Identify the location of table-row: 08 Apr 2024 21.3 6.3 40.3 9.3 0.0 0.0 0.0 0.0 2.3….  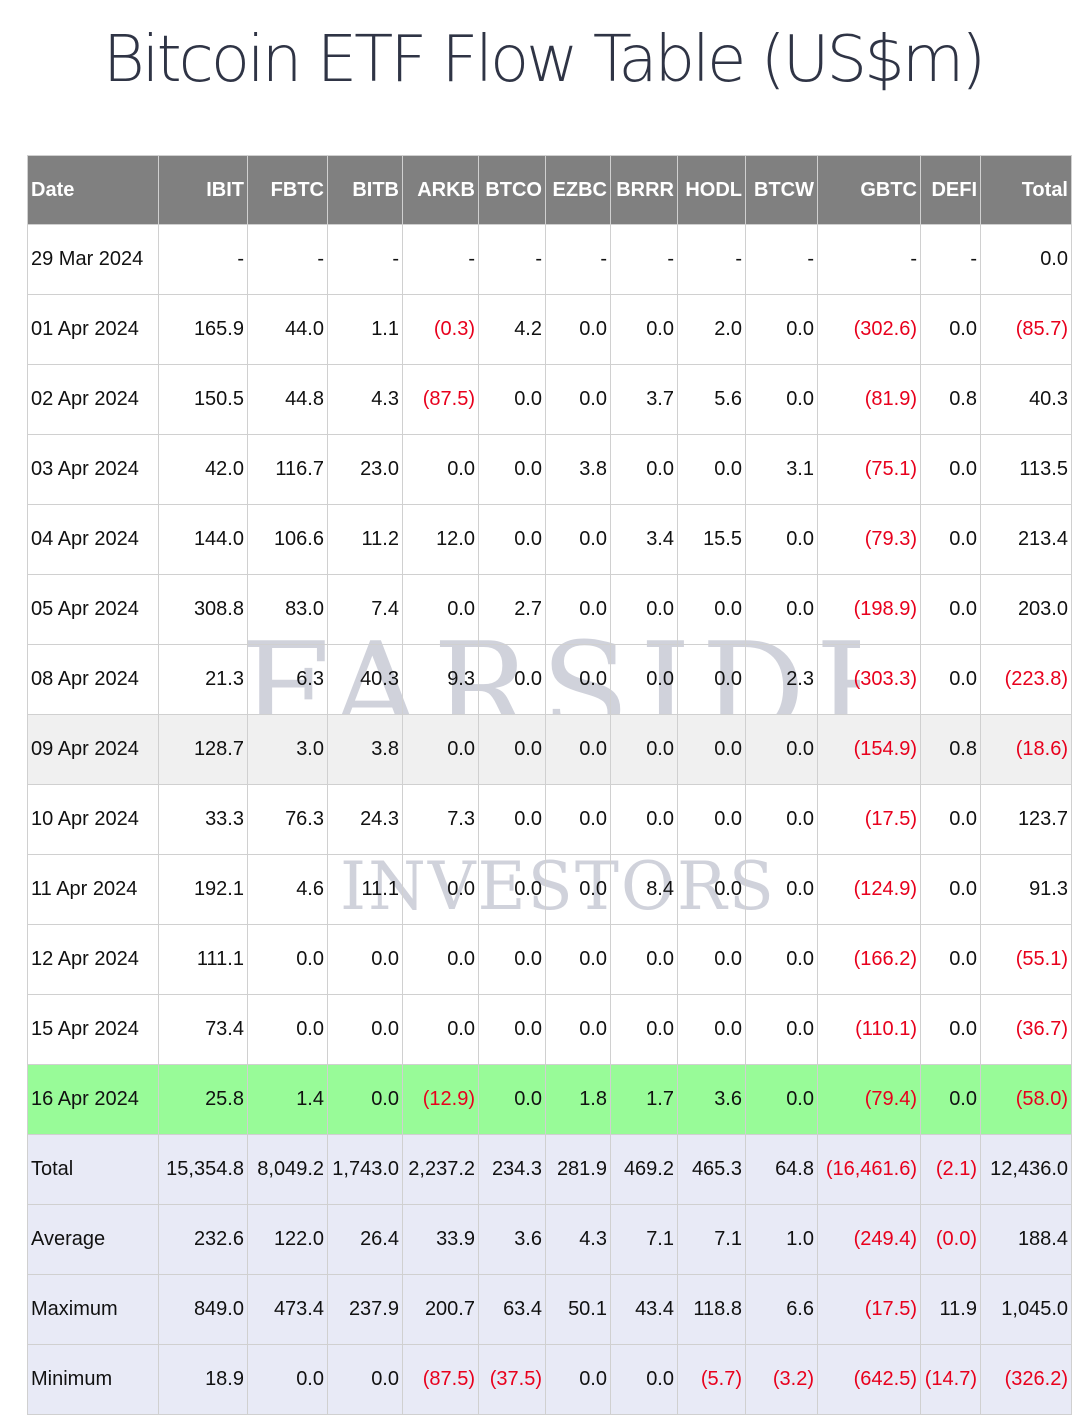
(549, 679).